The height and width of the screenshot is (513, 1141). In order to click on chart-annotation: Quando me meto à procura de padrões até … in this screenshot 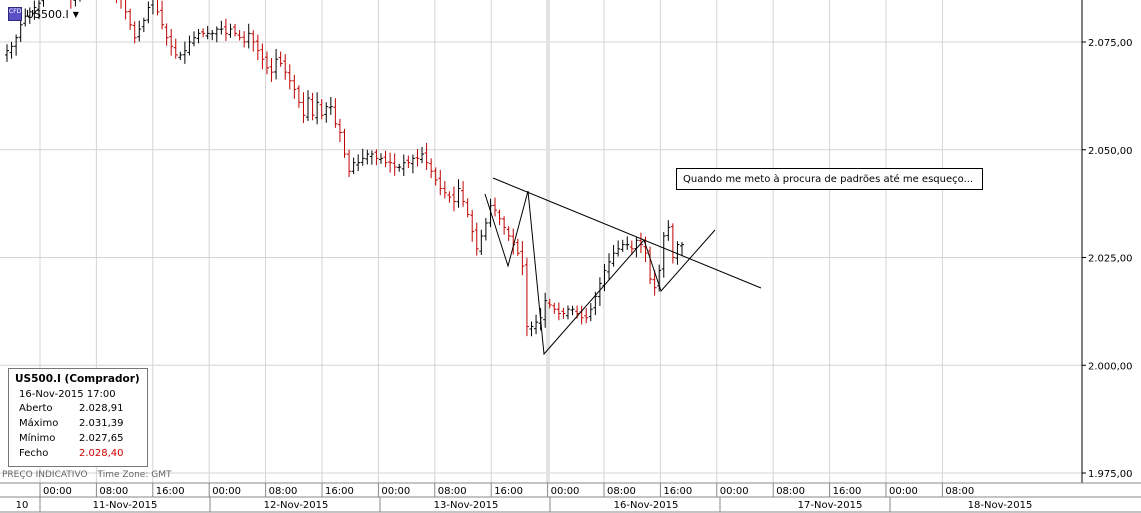, I will do `click(829, 179)`.